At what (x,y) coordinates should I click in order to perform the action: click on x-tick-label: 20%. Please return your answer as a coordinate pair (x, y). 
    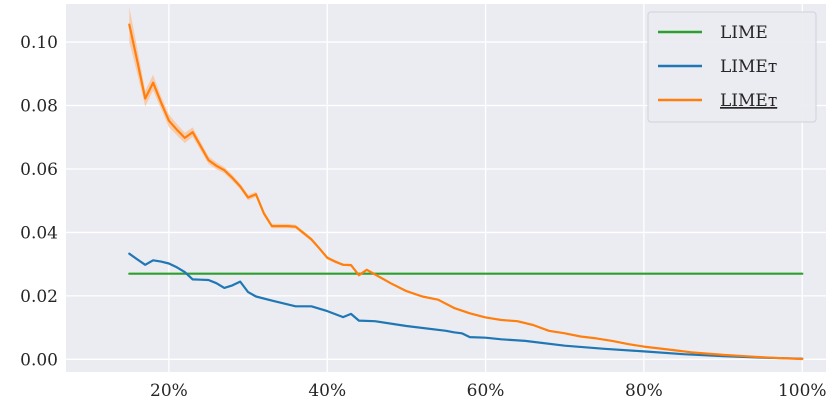
    Looking at the image, I should click on (169, 391).